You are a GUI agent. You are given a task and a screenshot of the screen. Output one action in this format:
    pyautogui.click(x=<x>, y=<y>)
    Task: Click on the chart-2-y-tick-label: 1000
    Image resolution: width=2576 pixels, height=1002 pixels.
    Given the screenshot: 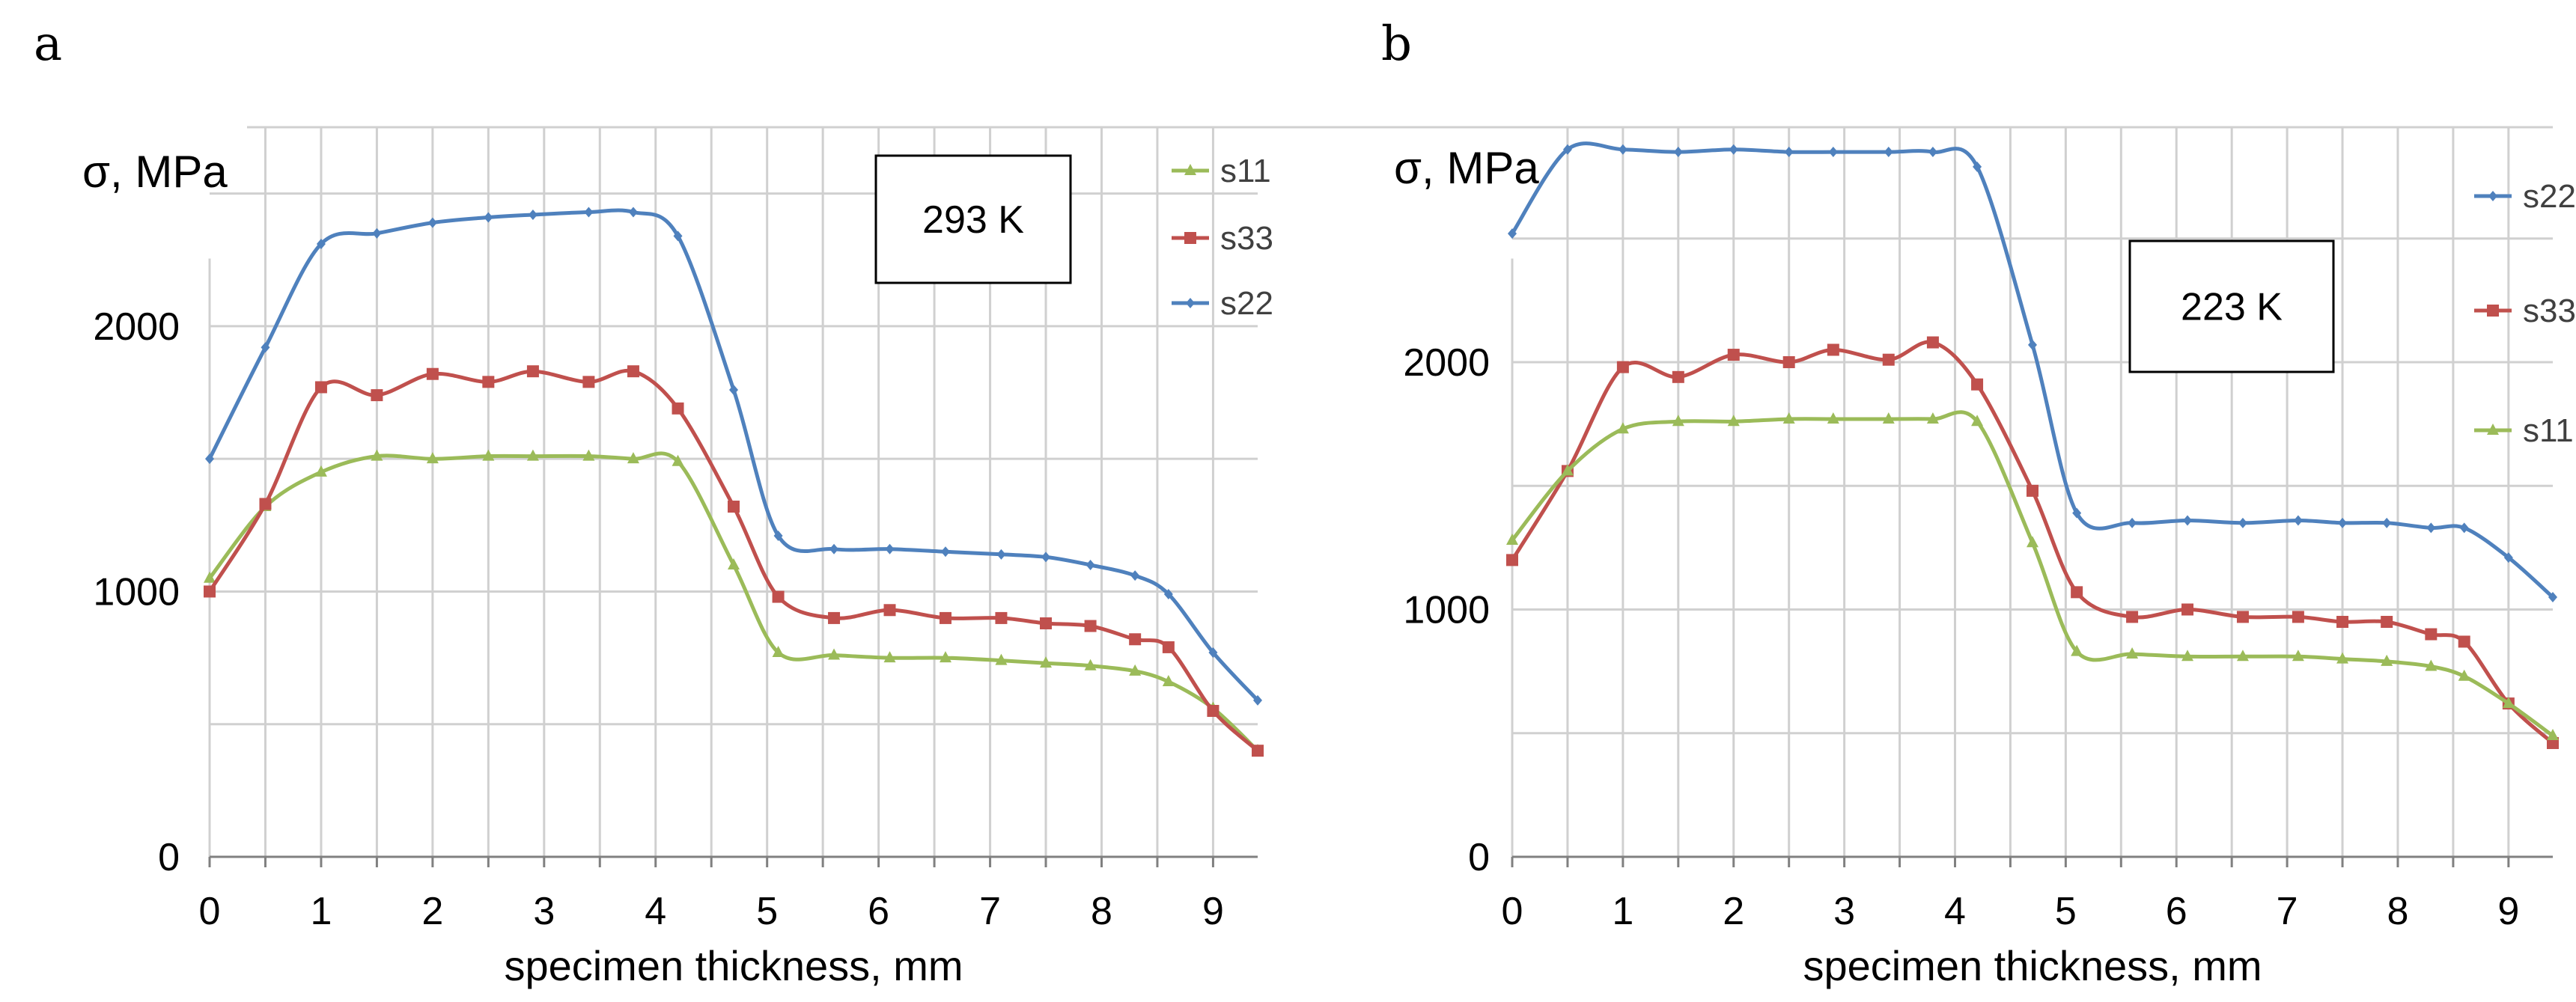 What is the action you would take?
    pyautogui.click(x=1446, y=610)
    